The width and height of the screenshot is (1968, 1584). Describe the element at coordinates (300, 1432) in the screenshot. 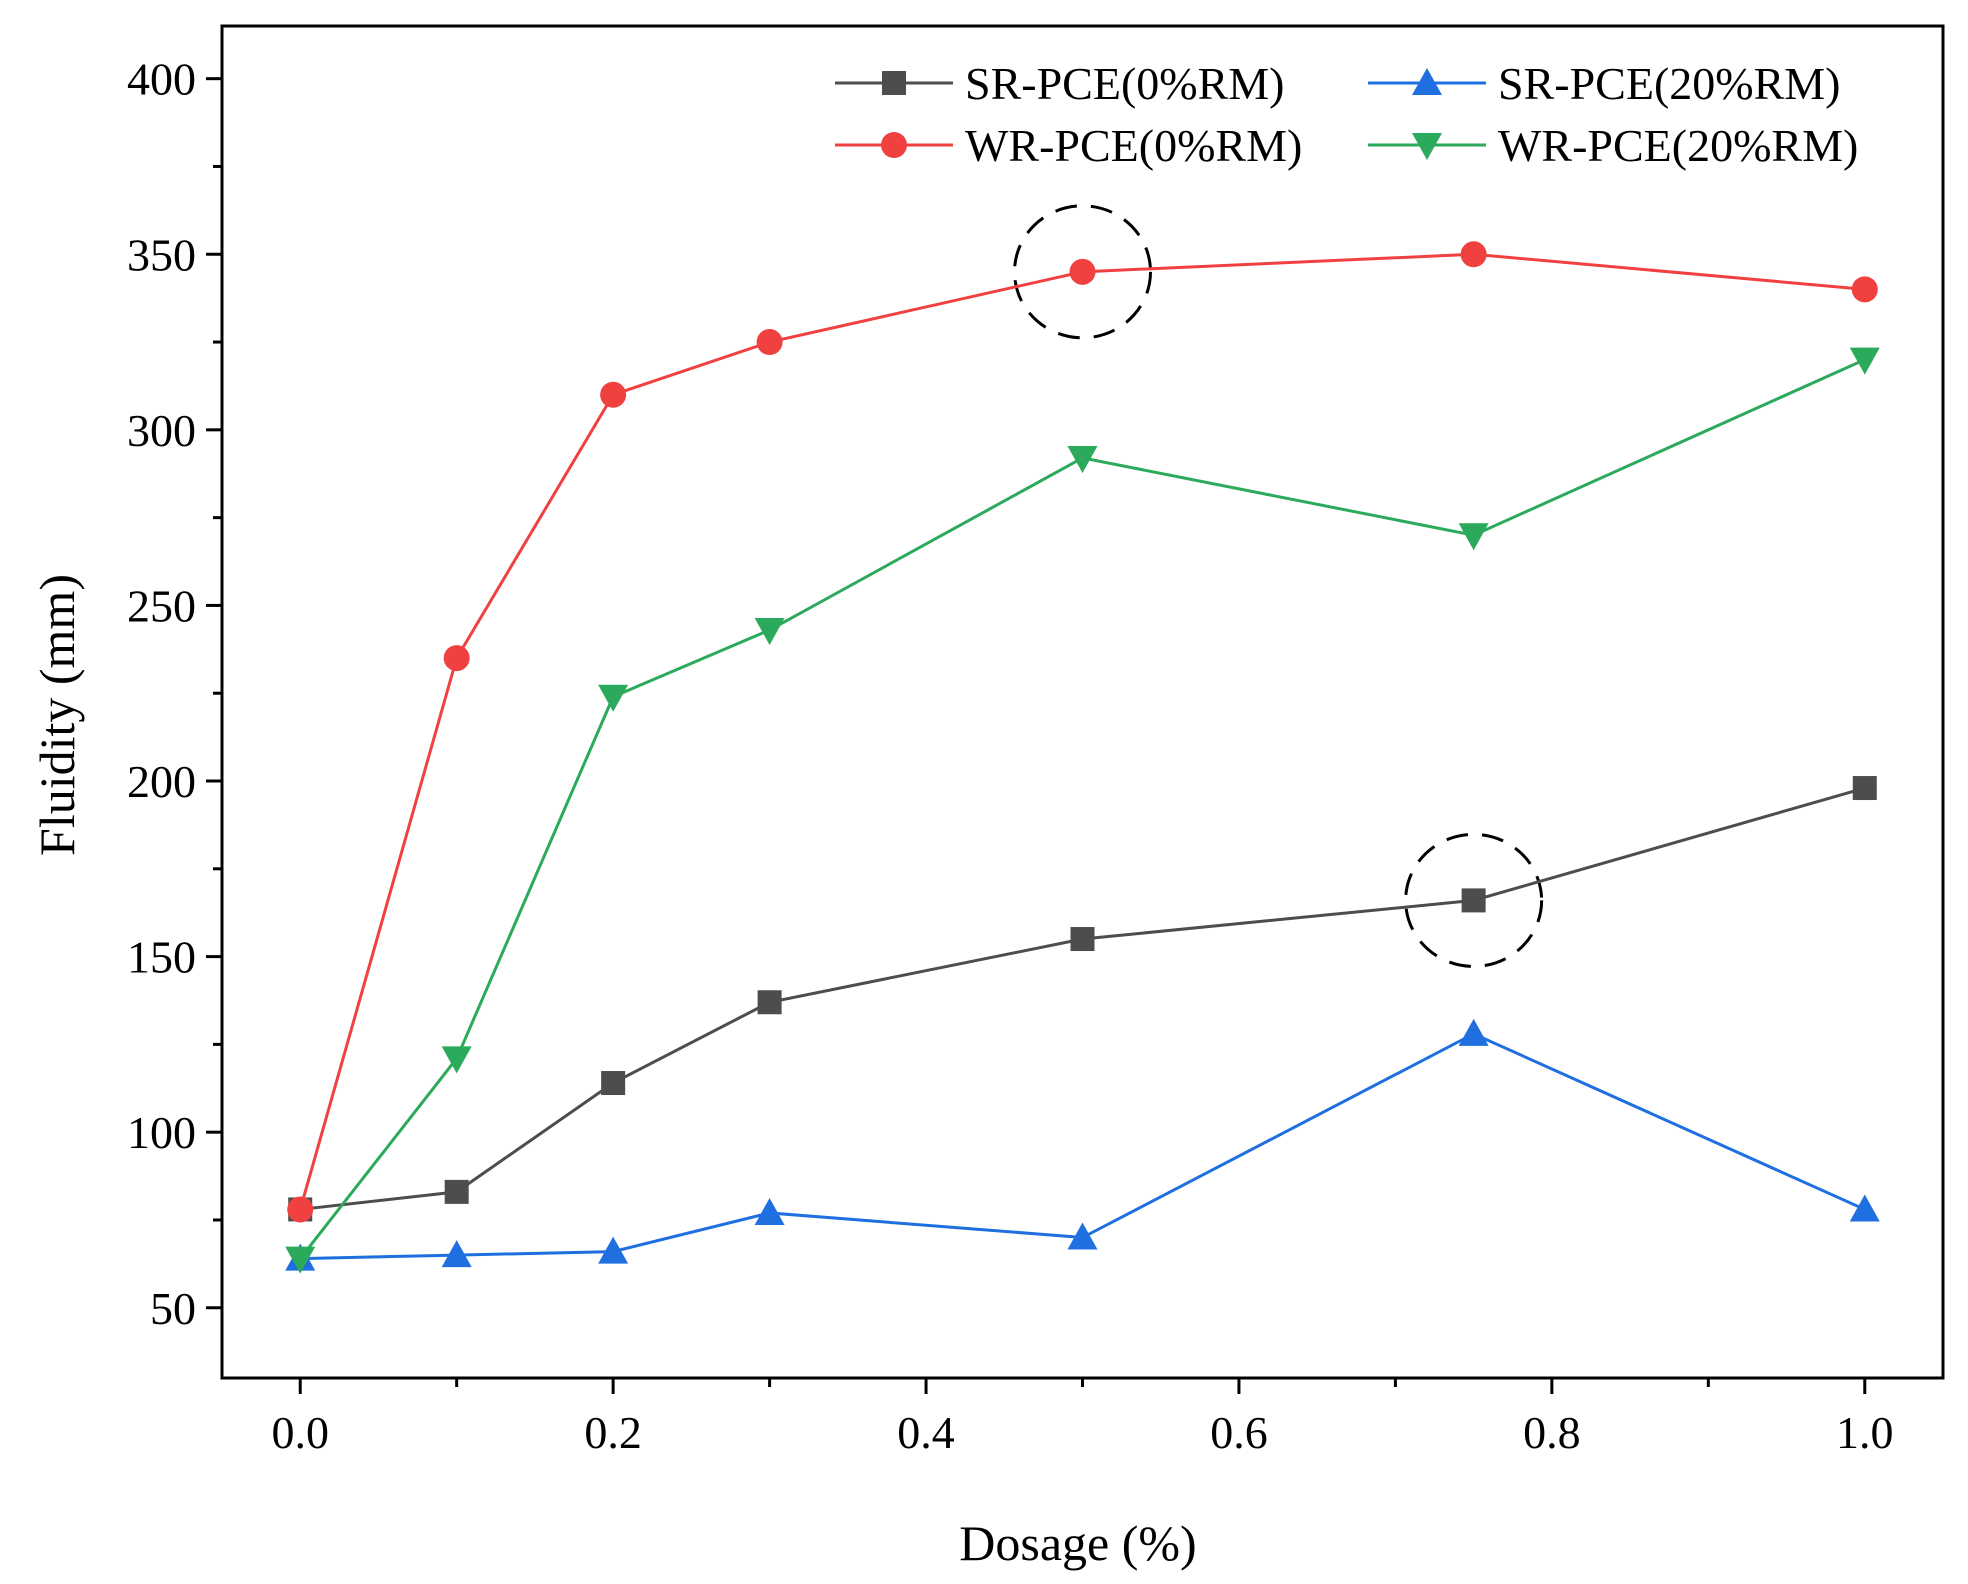

I see `x-tick-label: 0.0` at that location.